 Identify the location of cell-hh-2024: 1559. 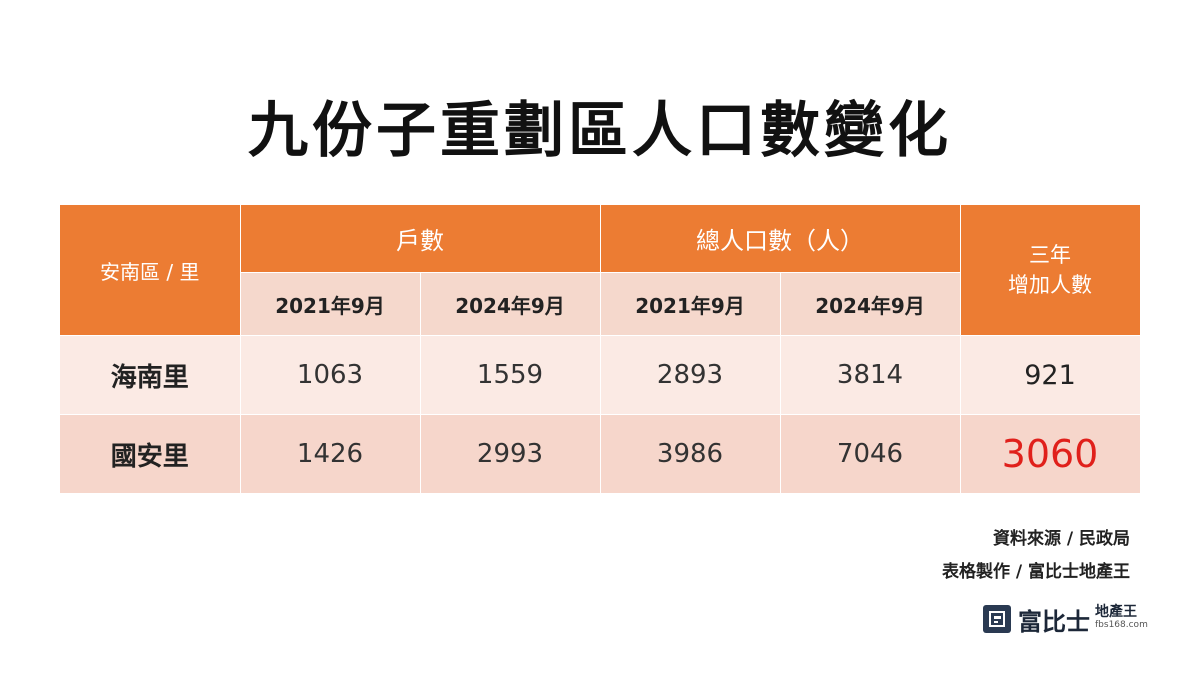
(510, 375).